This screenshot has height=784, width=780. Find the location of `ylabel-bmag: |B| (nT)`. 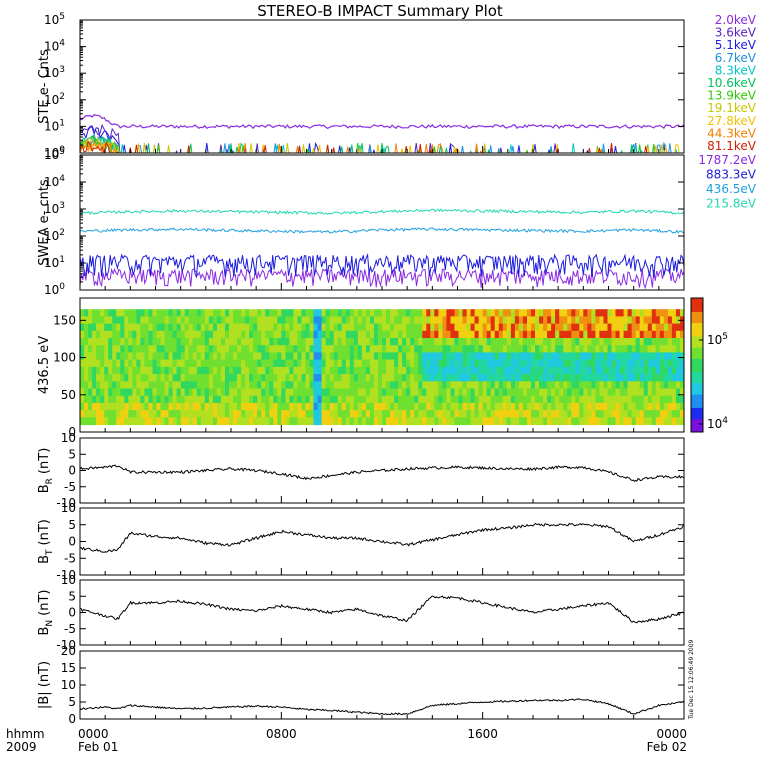

ylabel-bmag: |B| (nT) is located at coordinates (44, 685).